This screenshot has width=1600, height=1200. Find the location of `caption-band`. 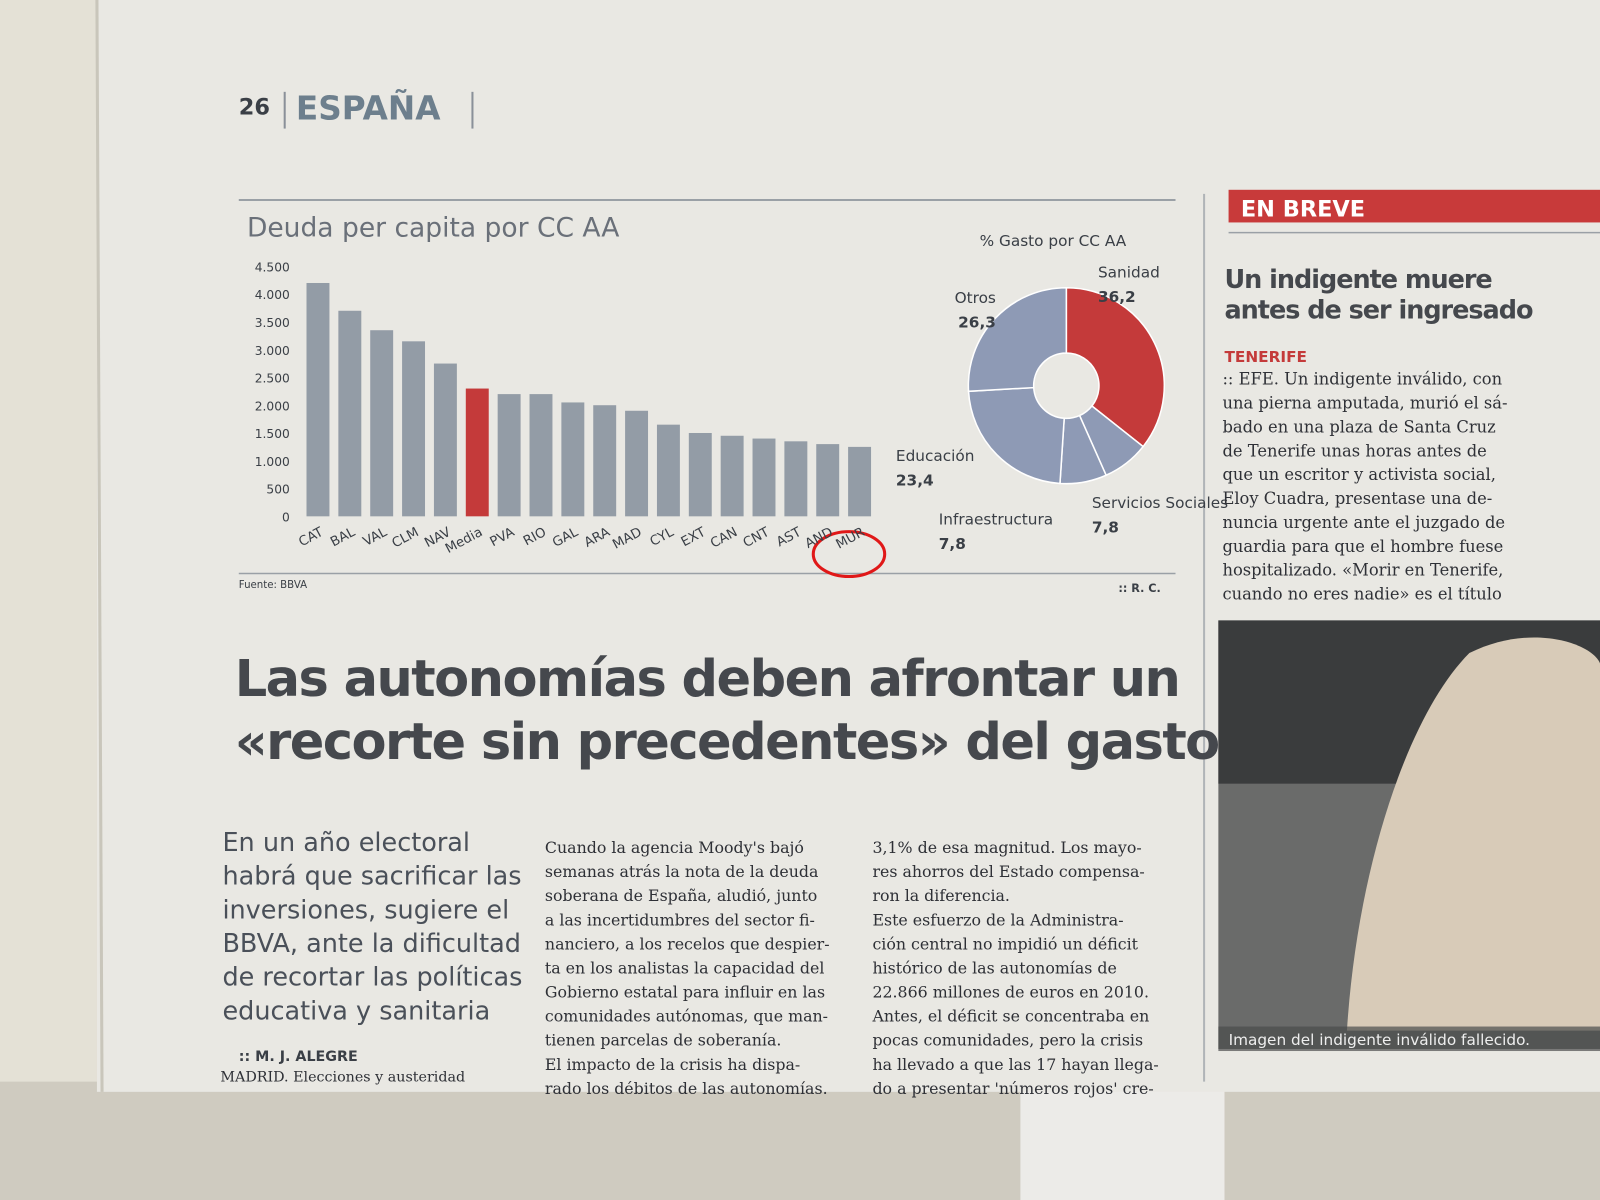

caption-band is located at coordinates (1409, 1039).